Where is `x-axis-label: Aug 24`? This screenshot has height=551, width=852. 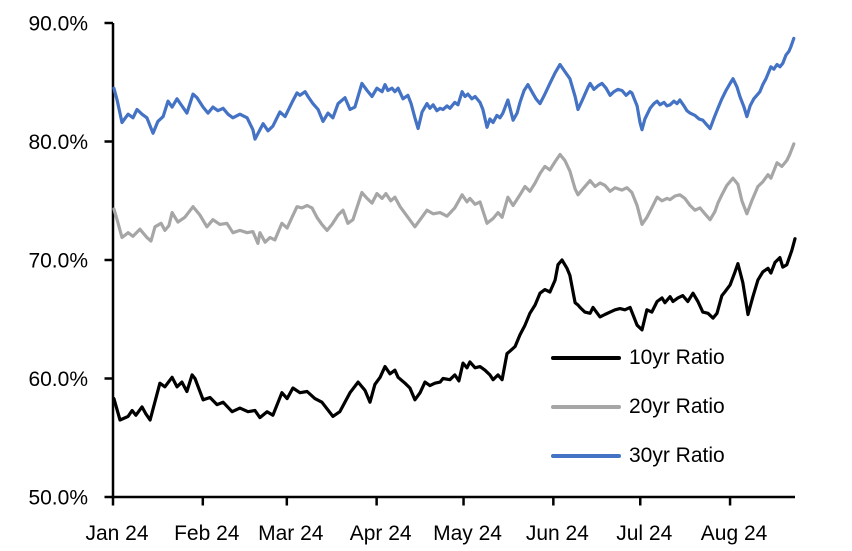 x-axis-label: Aug 24 is located at coordinates (734, 533).